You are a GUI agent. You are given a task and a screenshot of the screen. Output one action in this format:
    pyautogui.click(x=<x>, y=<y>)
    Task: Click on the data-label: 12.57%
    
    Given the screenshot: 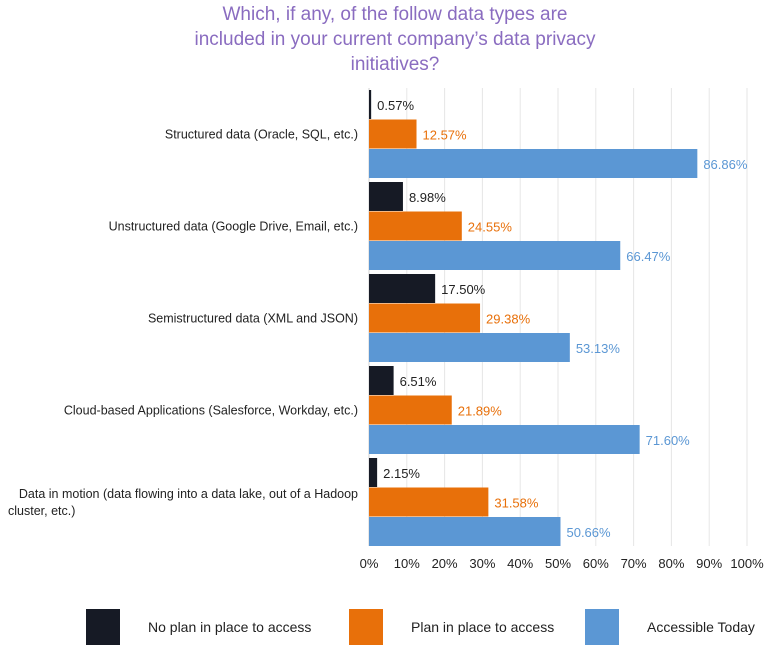 What is the action you would take?
    pyautogui.click(x=445, y=134)
    